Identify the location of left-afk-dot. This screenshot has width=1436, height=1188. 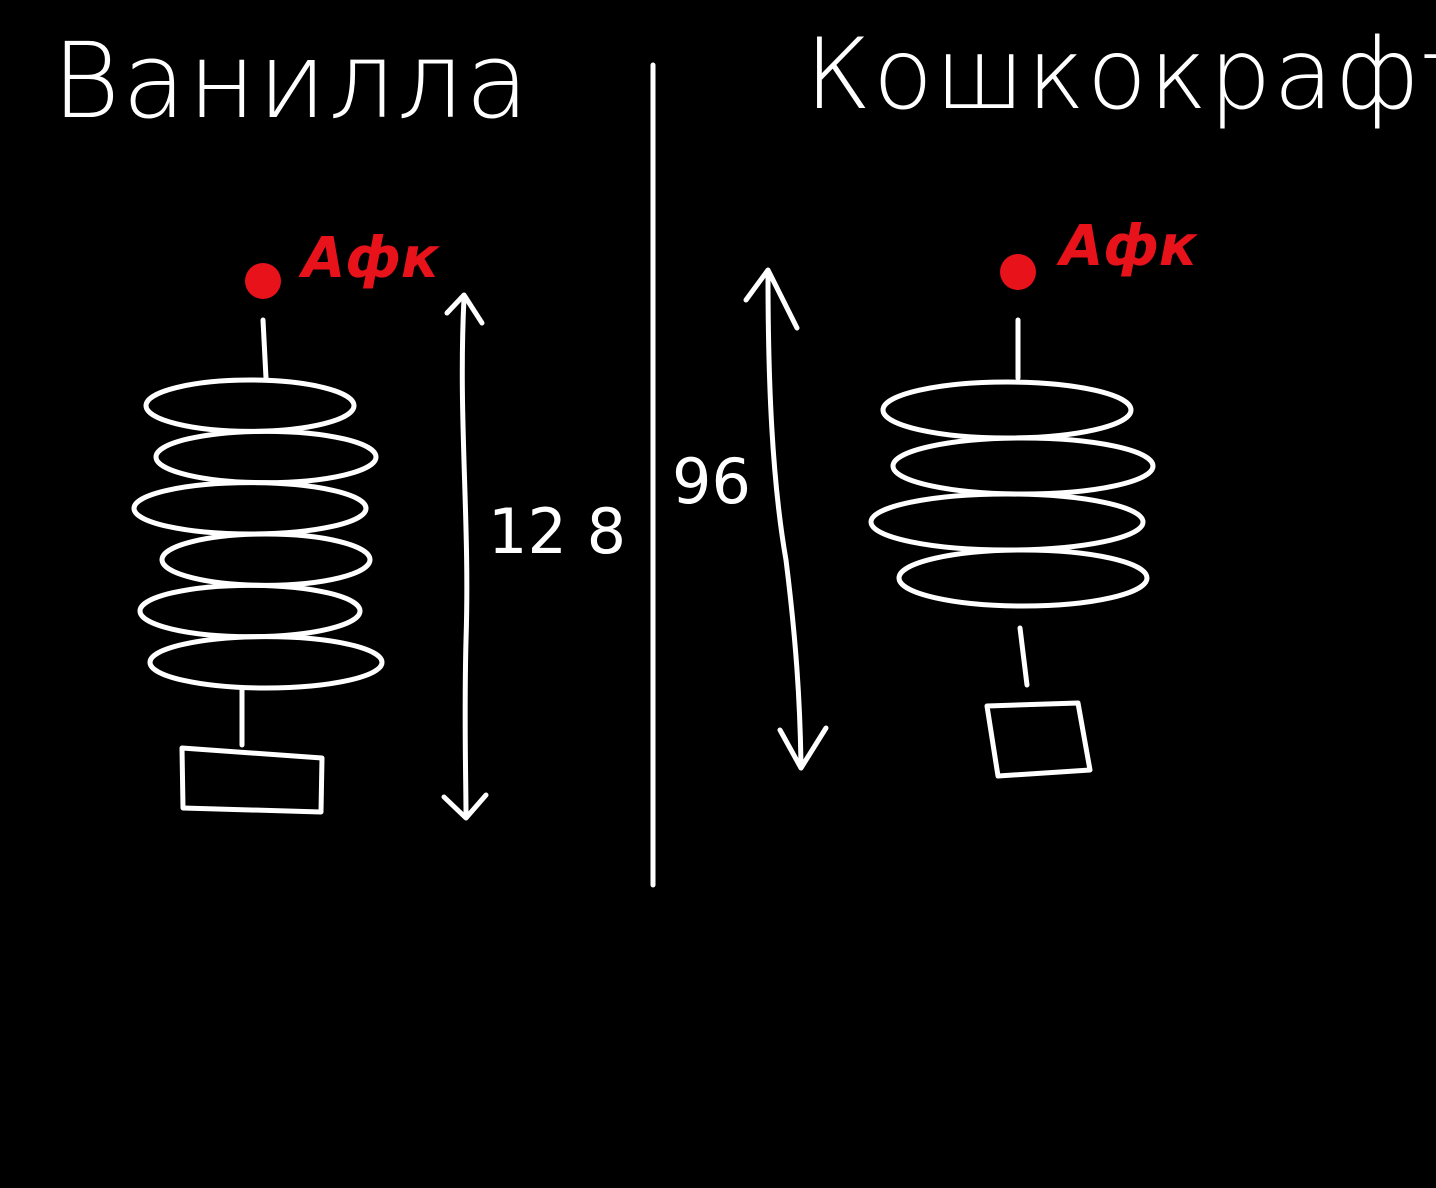
(263, 281).